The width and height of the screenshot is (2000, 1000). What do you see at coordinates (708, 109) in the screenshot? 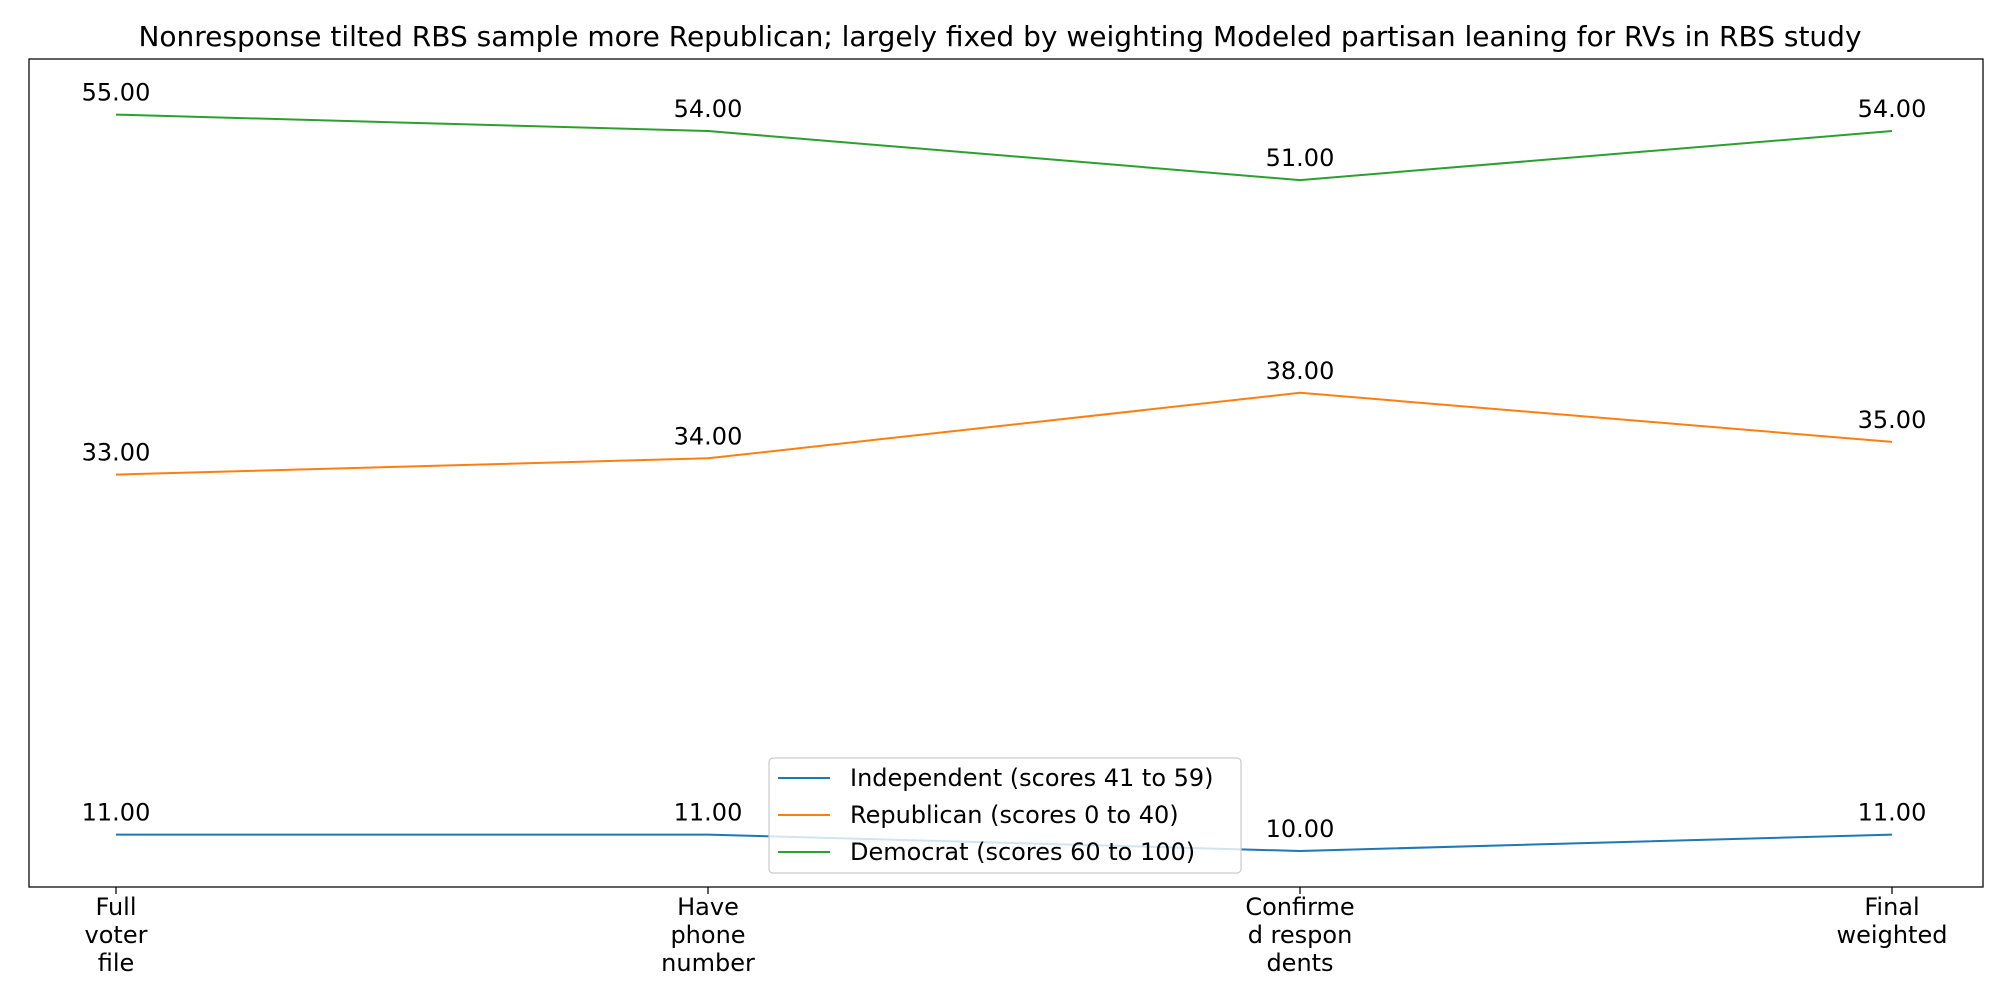
I see `data-label-democrat-1: 54.00` at bounding box center [708, 109].